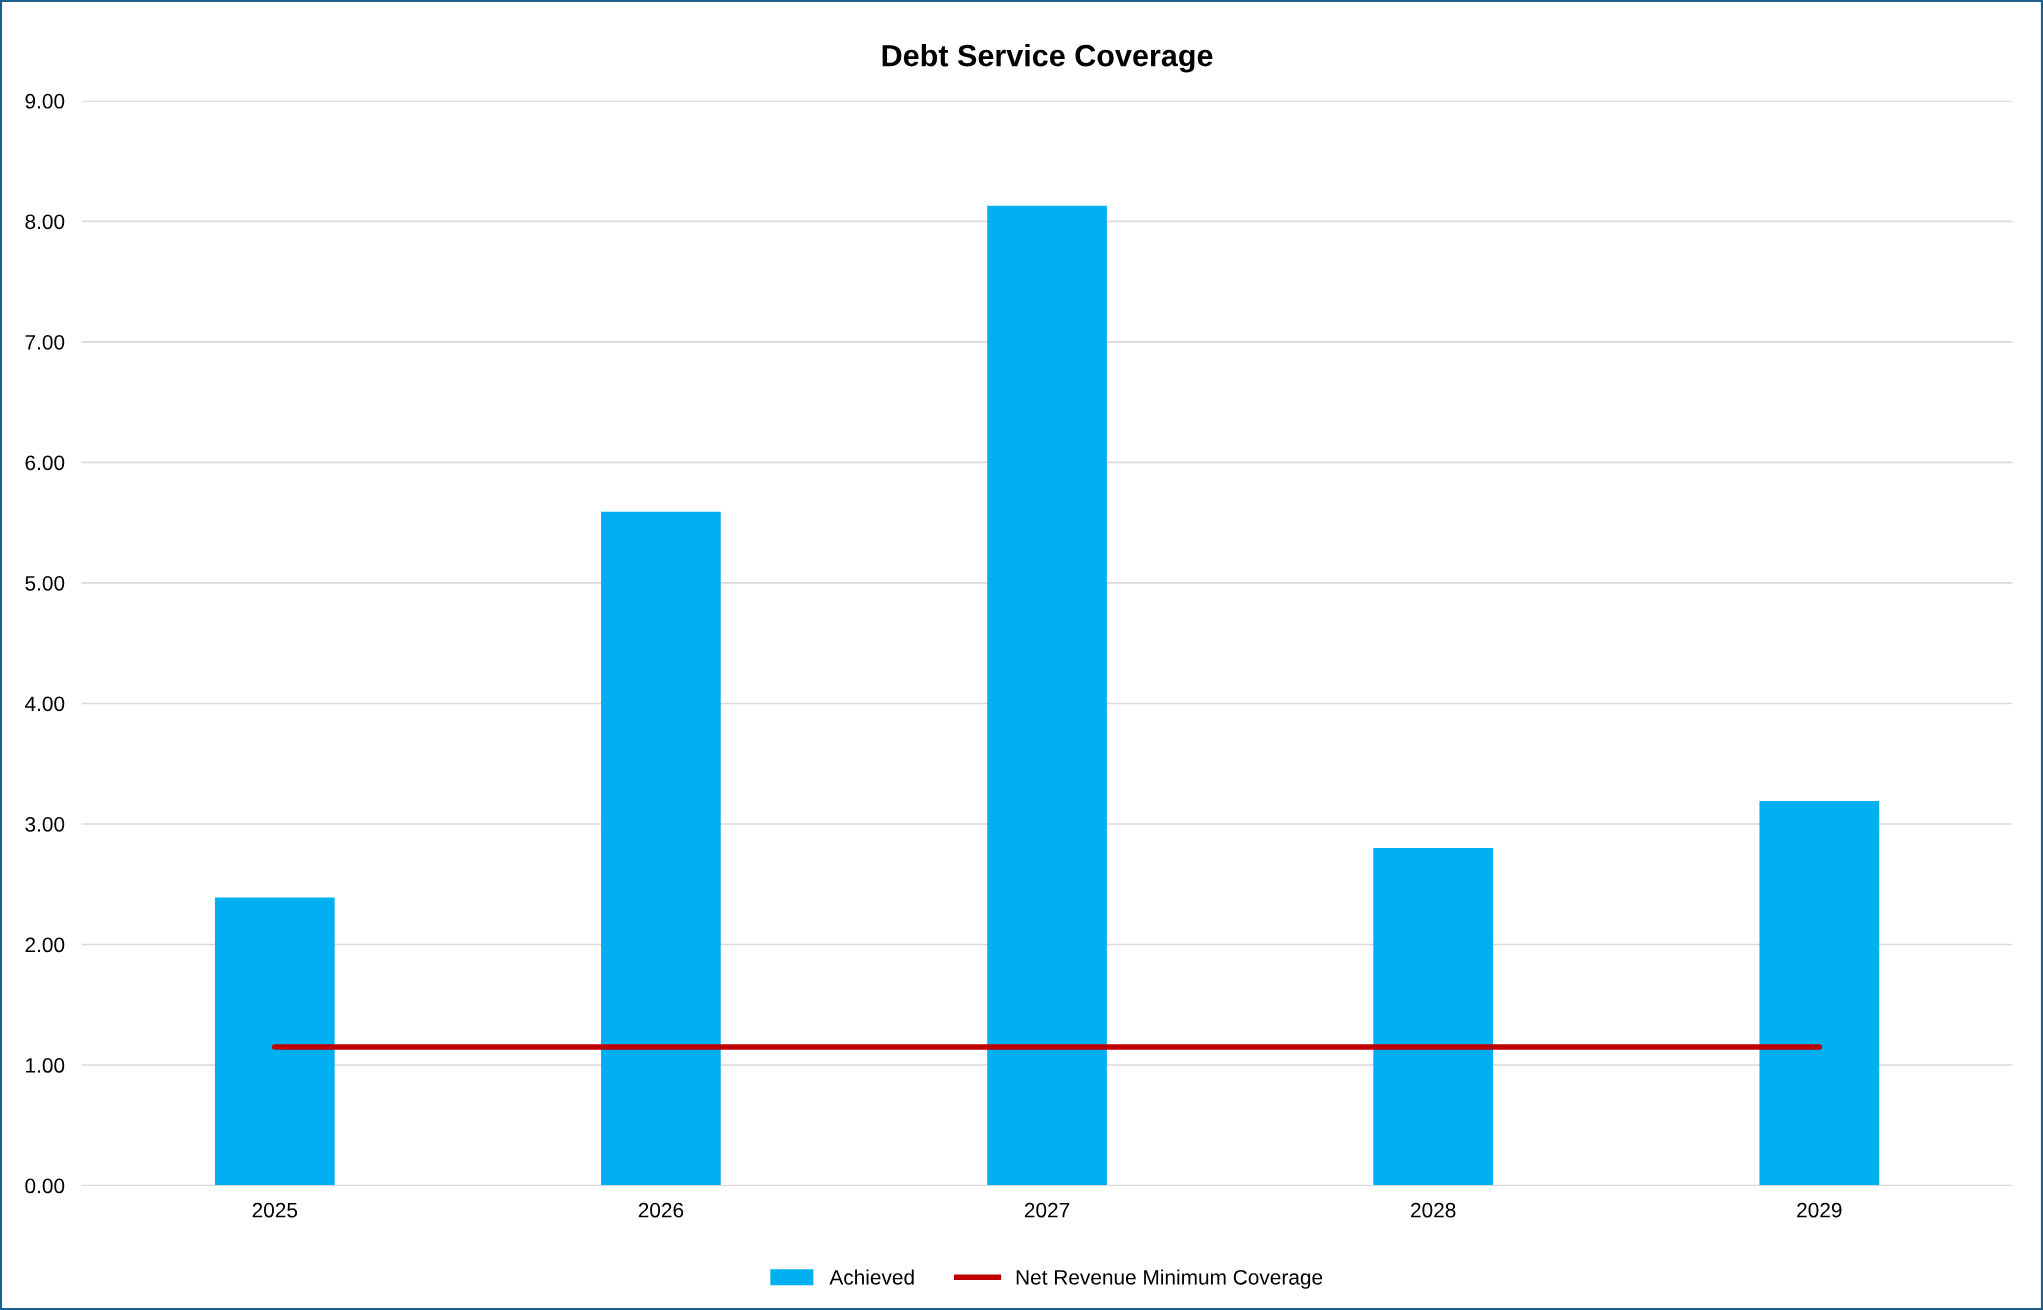  Describe the element at coordinates (1169, 1279) in the screenshot. I see `legend-label: Net Revenue Minimum Coverage` at that location.